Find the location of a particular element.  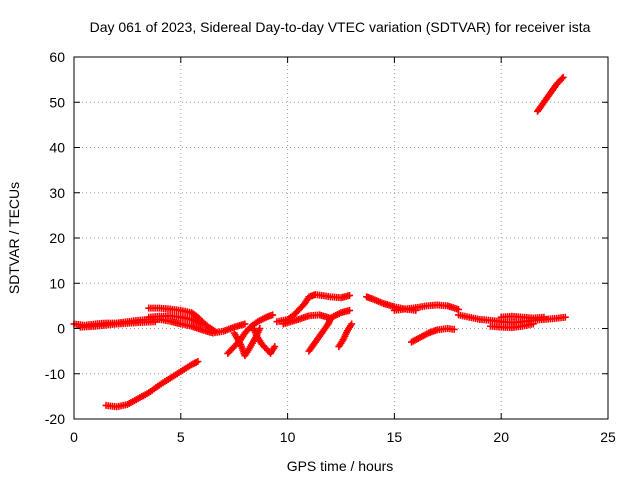

x-axis-label: GPS time / hours is located at coordinates (340, 466).